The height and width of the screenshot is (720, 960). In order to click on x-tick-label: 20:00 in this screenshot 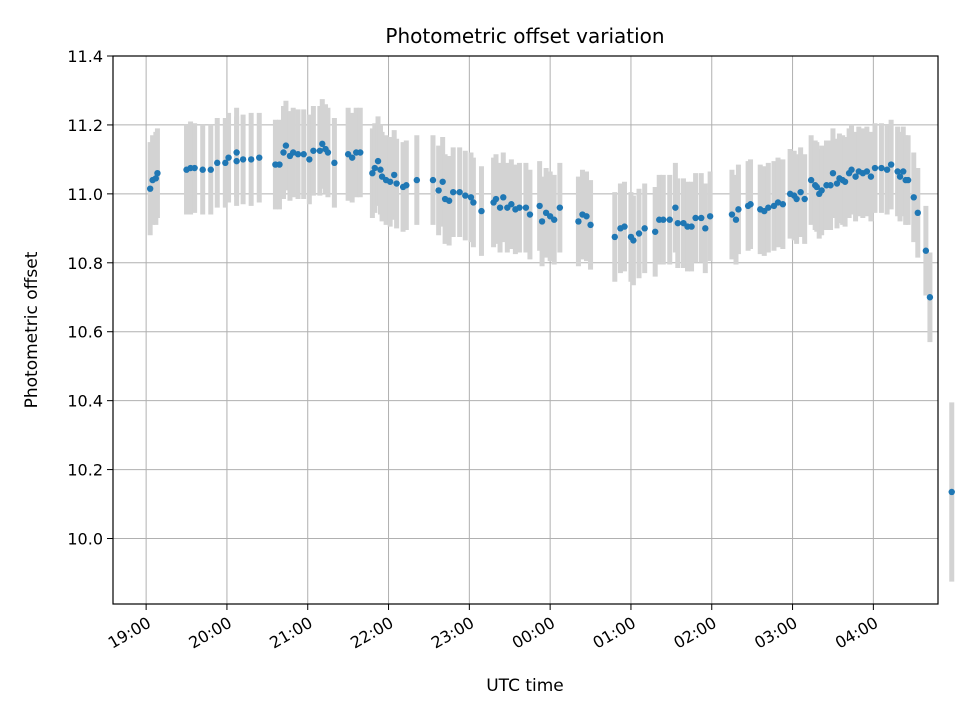, I will do `click(210, 633)`.